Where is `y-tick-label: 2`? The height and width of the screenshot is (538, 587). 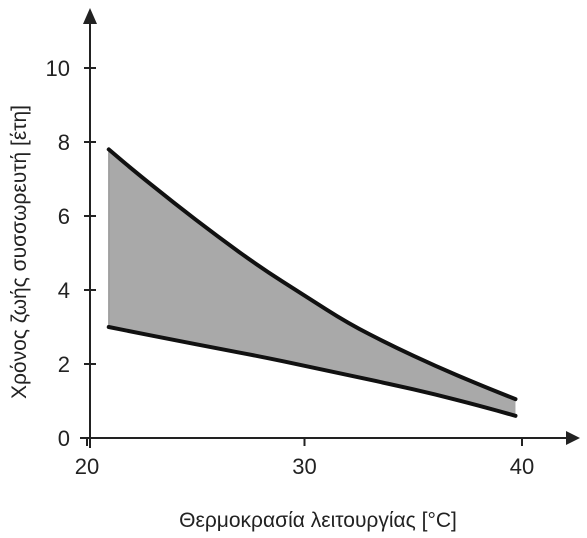 y-tick-label: 2 is located at coordinates (64, 364).